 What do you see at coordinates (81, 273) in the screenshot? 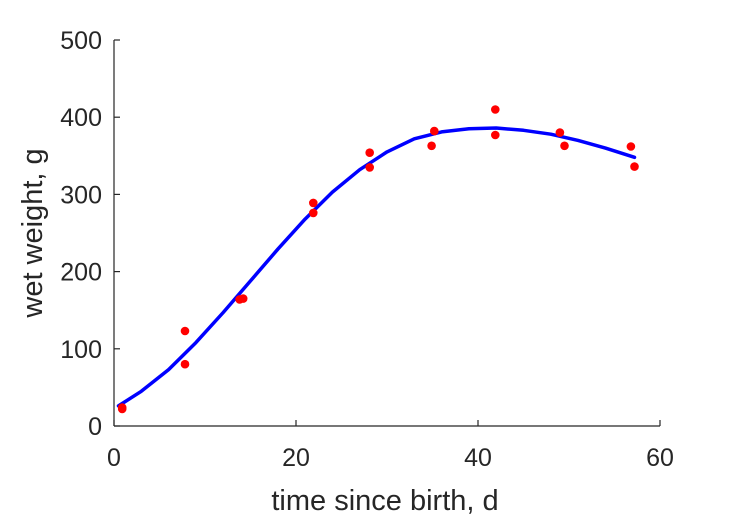
I see `y-tick-label: 200` at bounding box center [81, 273].